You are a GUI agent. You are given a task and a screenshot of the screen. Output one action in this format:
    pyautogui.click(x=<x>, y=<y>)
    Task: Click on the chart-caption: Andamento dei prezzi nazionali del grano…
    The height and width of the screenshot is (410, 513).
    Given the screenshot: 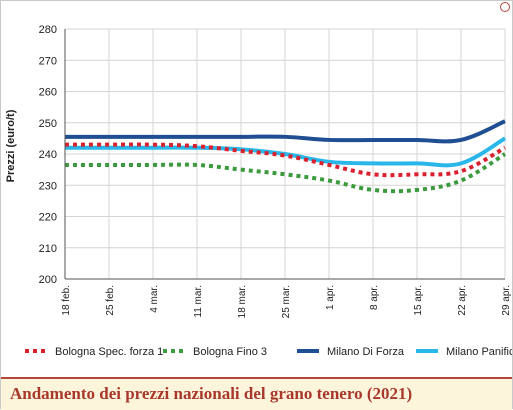 What is the action you would take?
    pyautogui.click(x=211, y=393)
    